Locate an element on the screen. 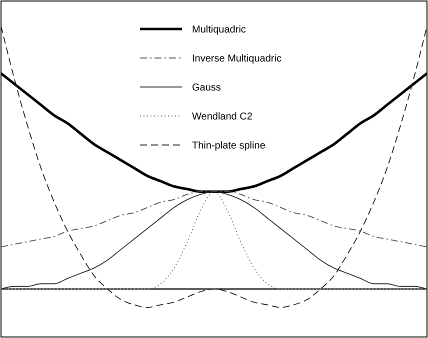 This screenshot has height=338, width=428. legend-label: Thin-plate spline is located at coordinates (229, 146).